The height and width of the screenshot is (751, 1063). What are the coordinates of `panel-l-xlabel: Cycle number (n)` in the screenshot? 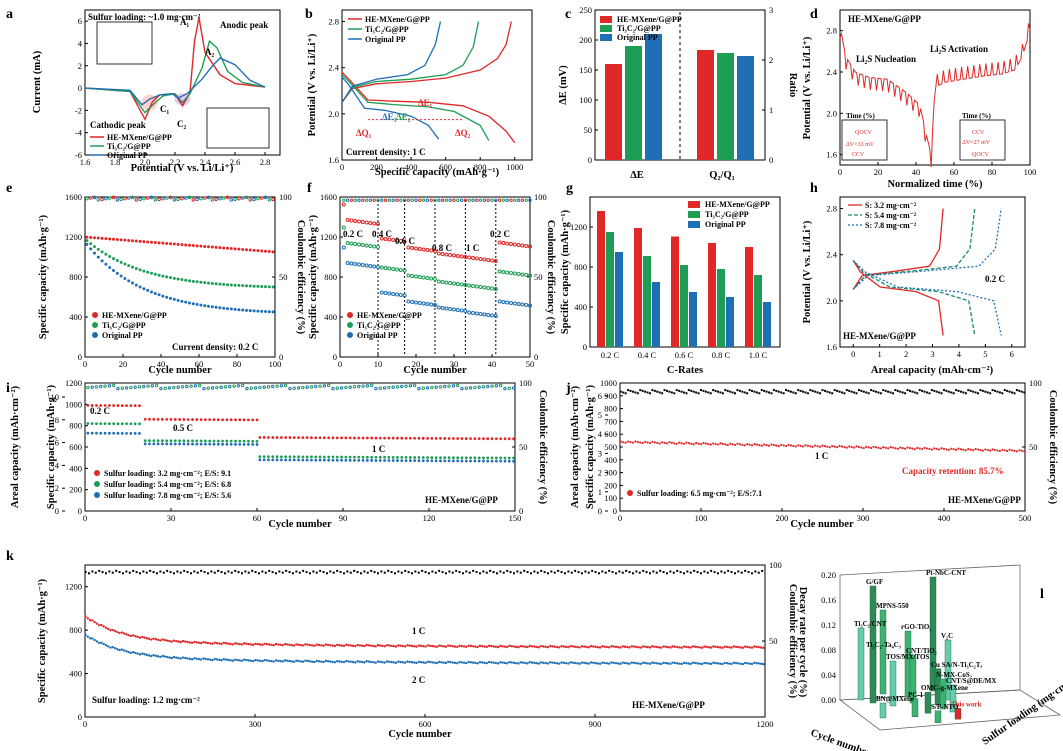 It's located at (848, 739).